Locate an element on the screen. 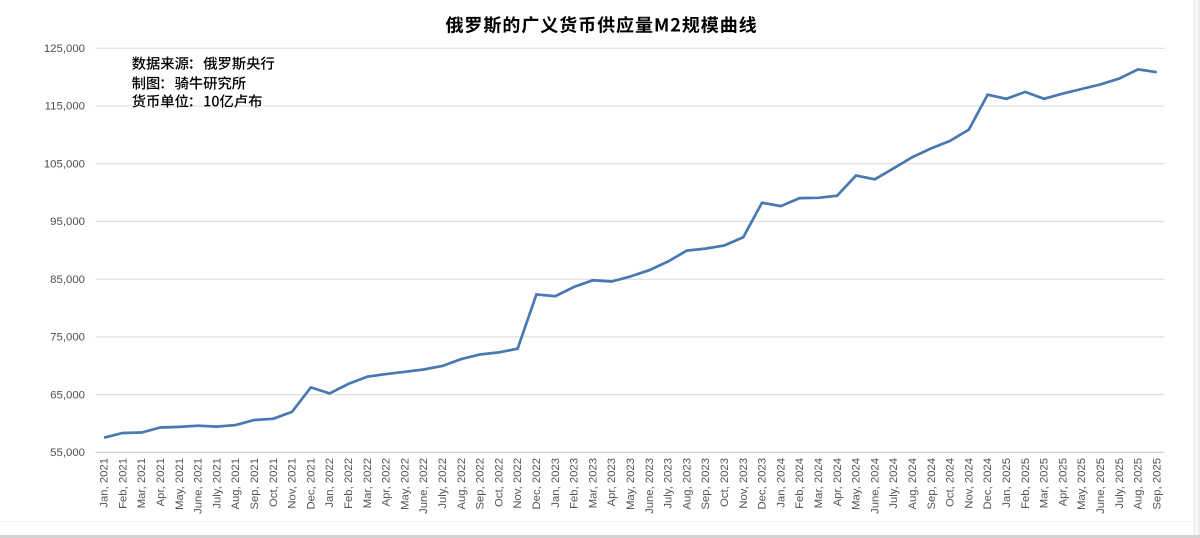  svg-text: Nov, 2024 is located at coordinates (969, 483).